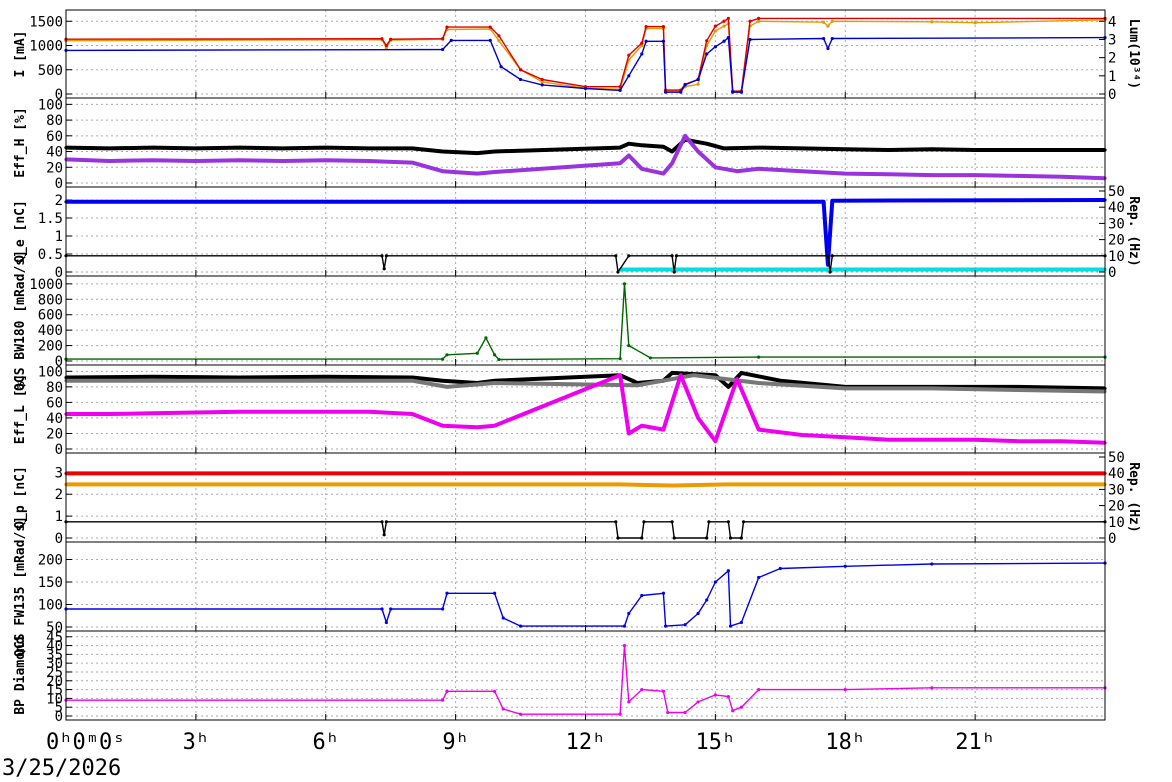 Image resolution: width=1172 pixels, height=782 pixels. Describe the element at coordinates (1112, 22) in the screenshot. I see `y-right-tick-label: 4` at that location.